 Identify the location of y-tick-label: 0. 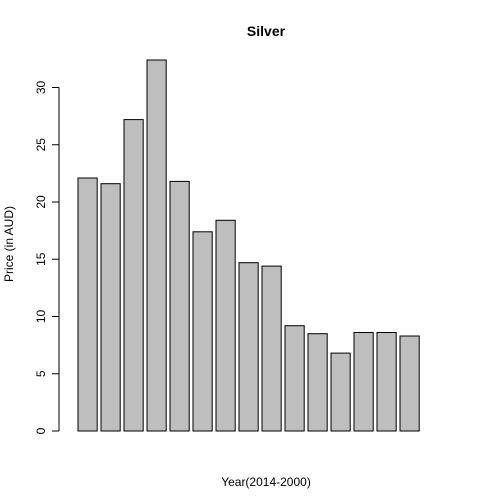
(41, 430).